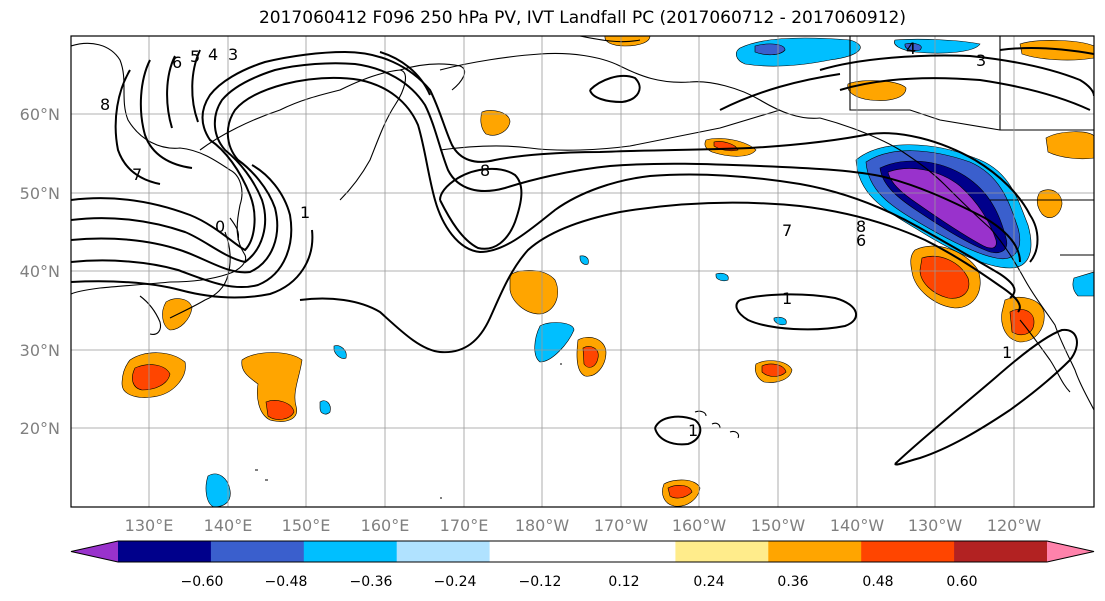 This screenshot has width=1105, height=601. I want to click on colorbar-tick-label: −0.48, so click(286, 582).